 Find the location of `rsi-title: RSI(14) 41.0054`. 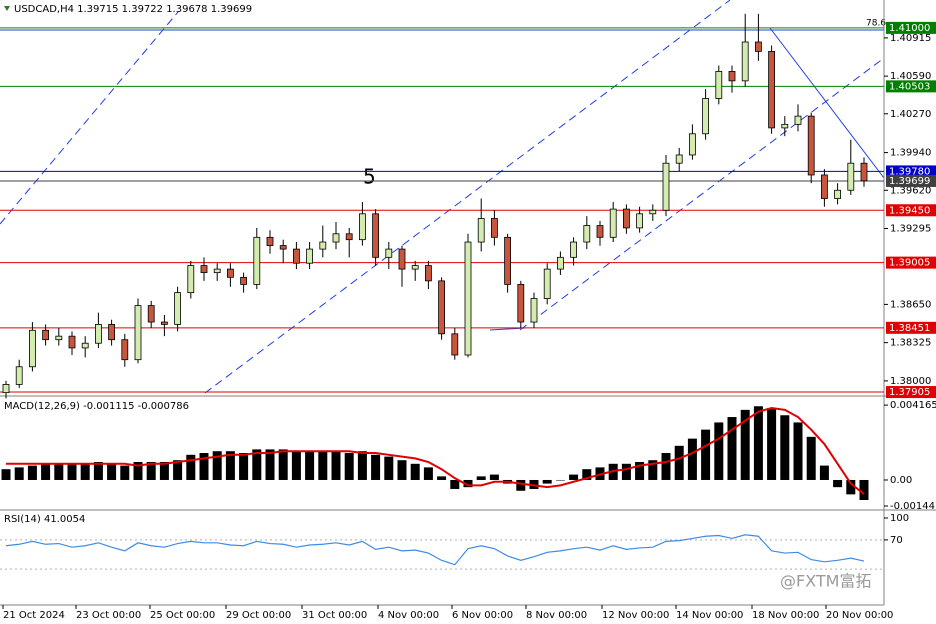

rsi-title: RSI(14) 41.0054 is located at coordinates (44, 519).